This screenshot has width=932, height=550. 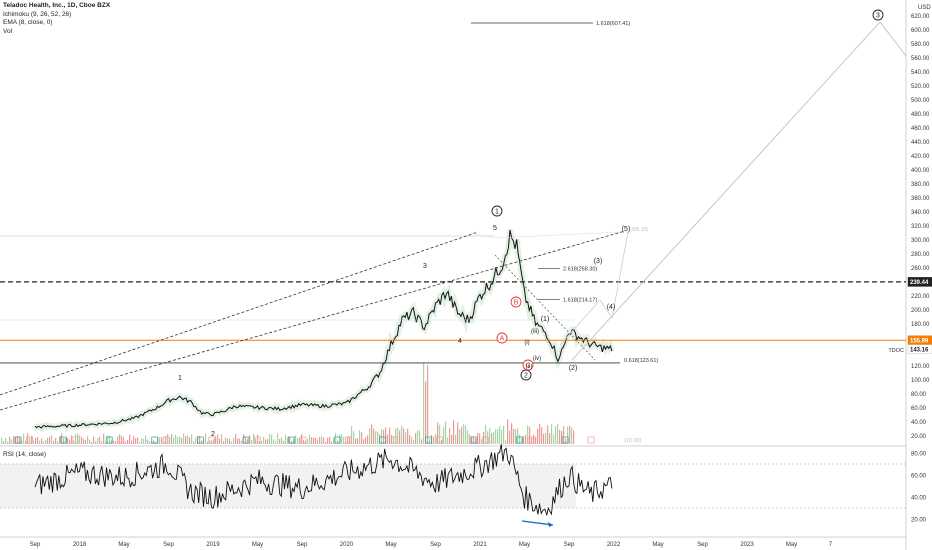 I want to click on price-badge-label: 143.16, so click(x=919, y=350).